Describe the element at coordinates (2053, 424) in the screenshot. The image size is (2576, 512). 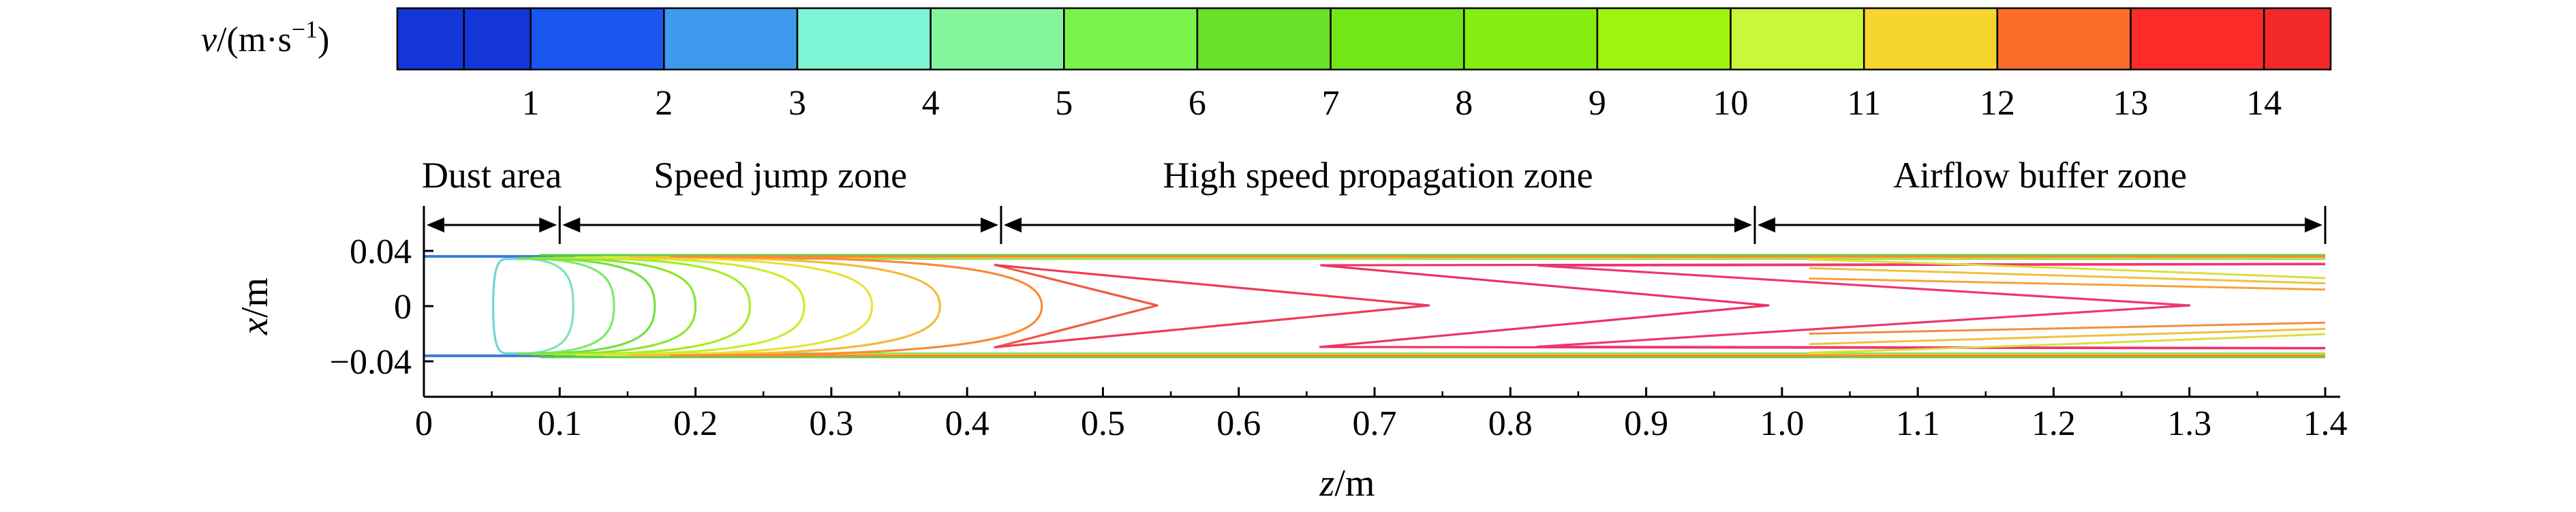
I see `x-tick-label: 1.2` at that location.